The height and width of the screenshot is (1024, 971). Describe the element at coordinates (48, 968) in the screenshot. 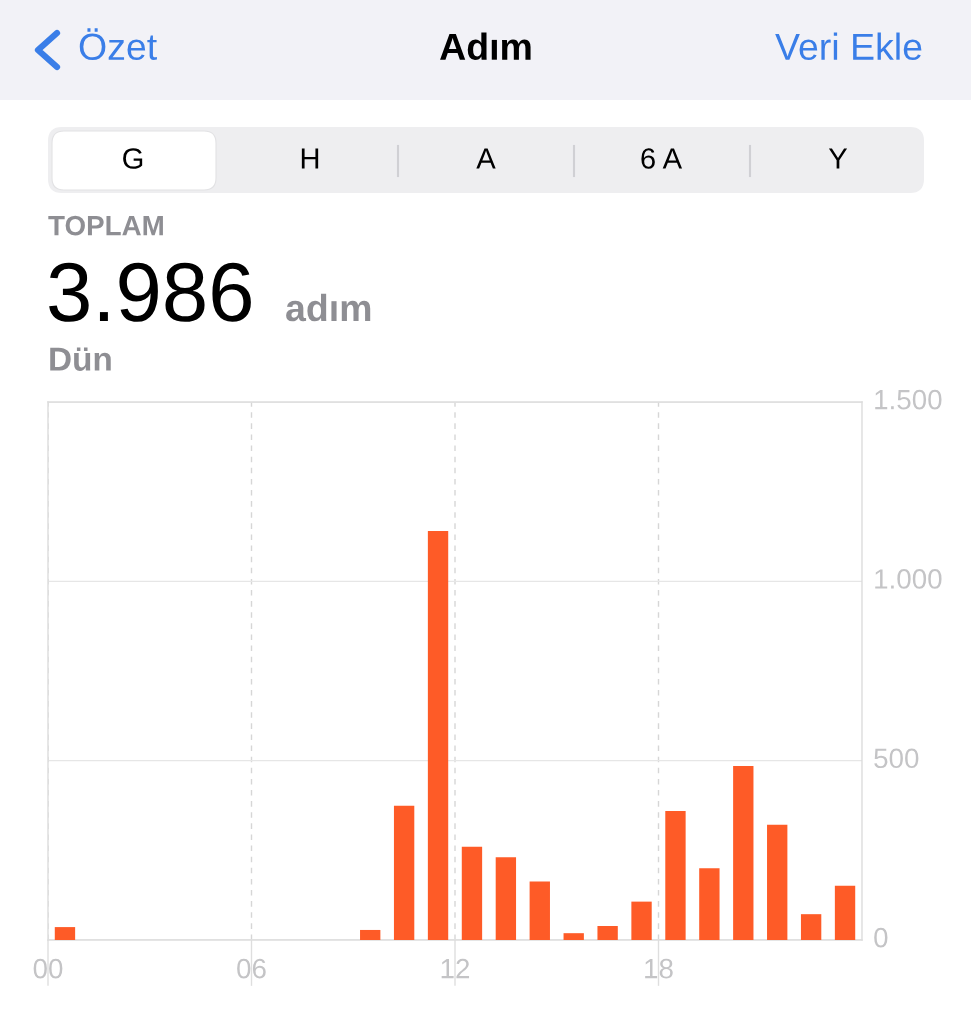

I see `x-tick-label: 00` at that location.